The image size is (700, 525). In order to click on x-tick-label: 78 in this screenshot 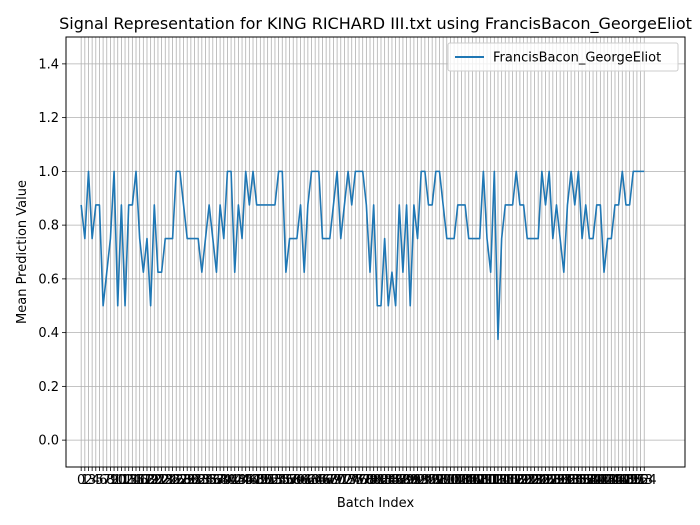, I will do `click(366, 480)`.